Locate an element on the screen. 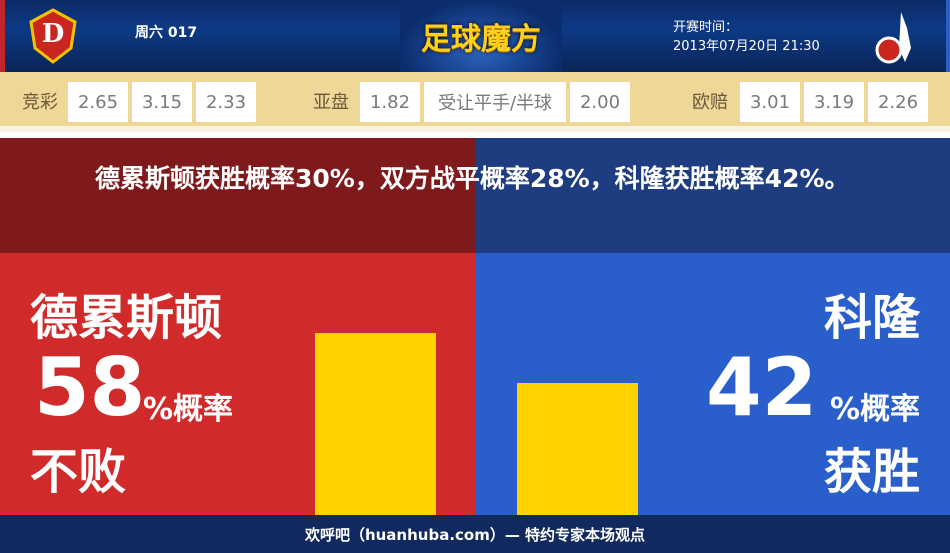  footer: 欢呼吧（huanhuba.com）— 特约专家本场观点 is located at coordinates (475, 534).